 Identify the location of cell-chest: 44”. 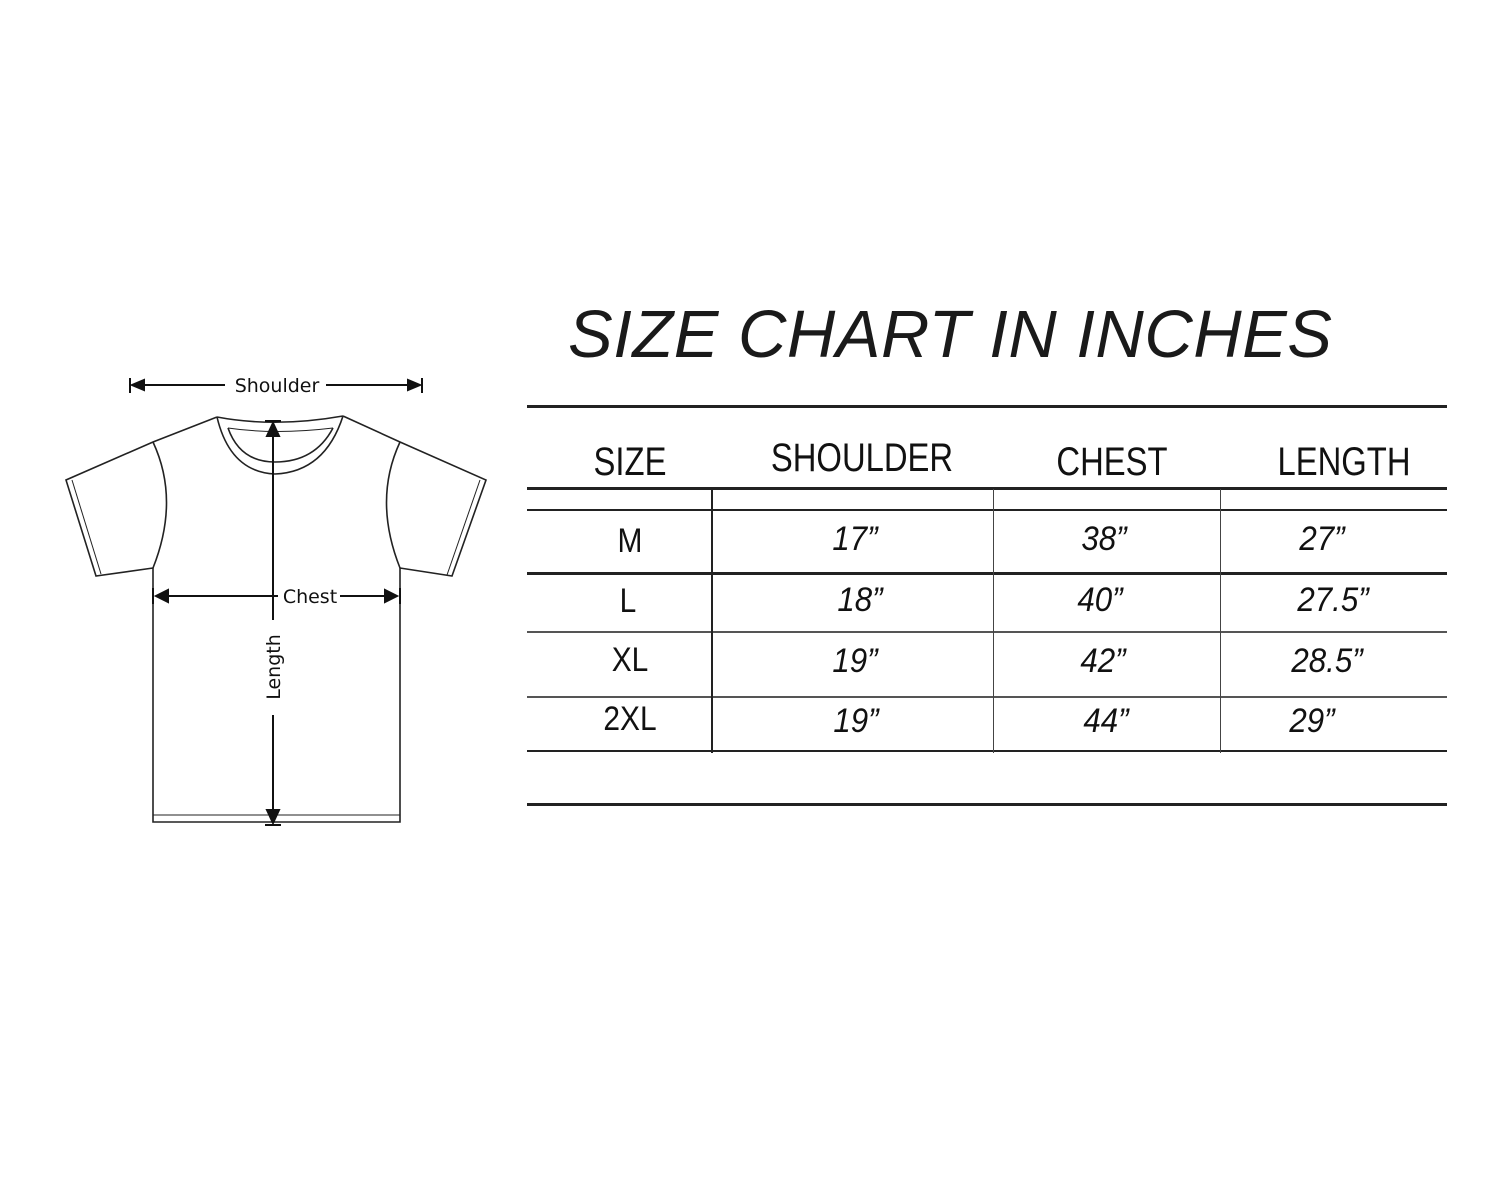
(1106, 721).